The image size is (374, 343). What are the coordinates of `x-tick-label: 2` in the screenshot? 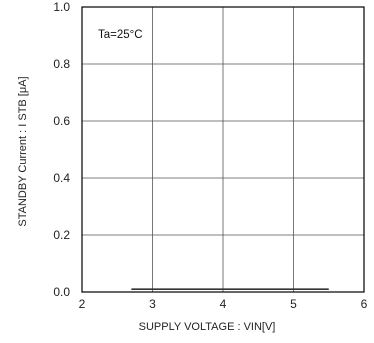 It's located at (82, 304).